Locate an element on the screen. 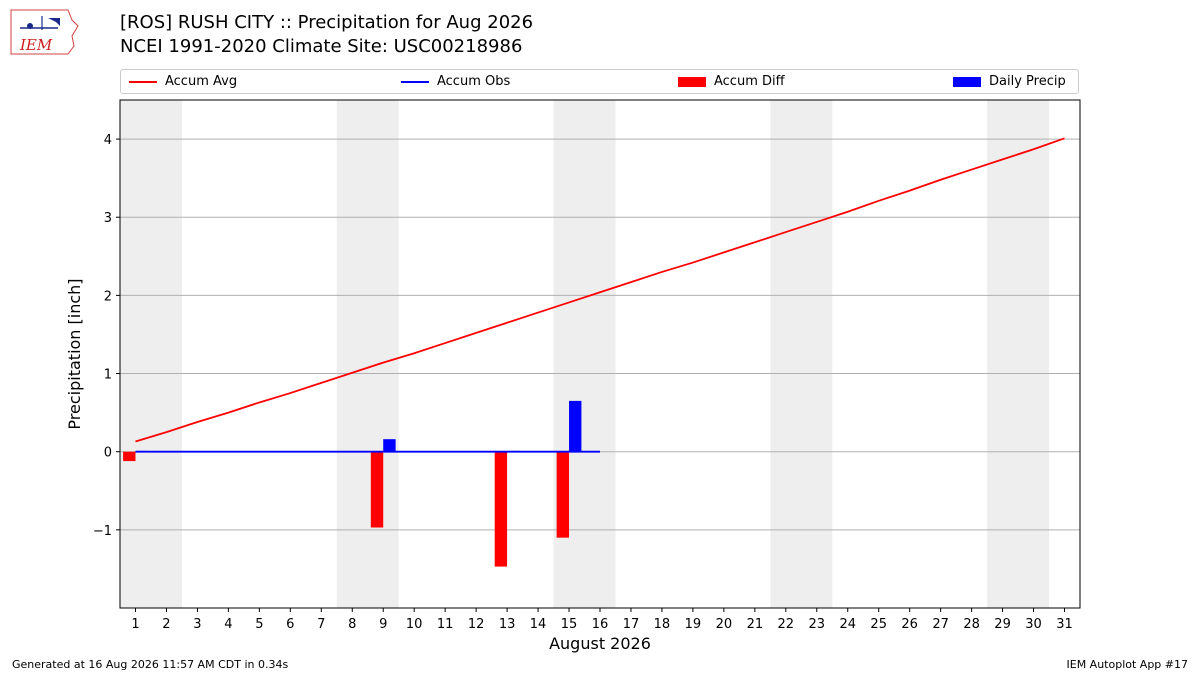 The height and width of the screenshot is (675, 1200). x-tick-label: 12 is located at coordinates (476, 624).